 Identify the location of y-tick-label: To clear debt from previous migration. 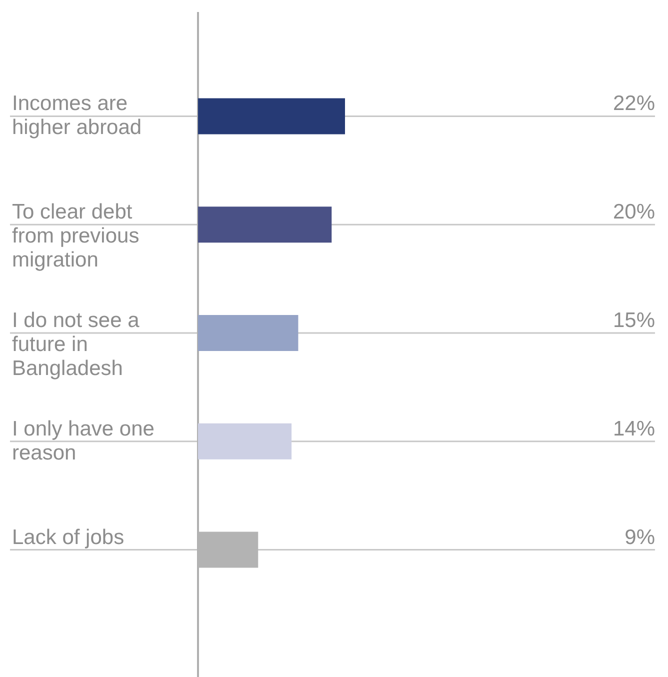
(76, 236).